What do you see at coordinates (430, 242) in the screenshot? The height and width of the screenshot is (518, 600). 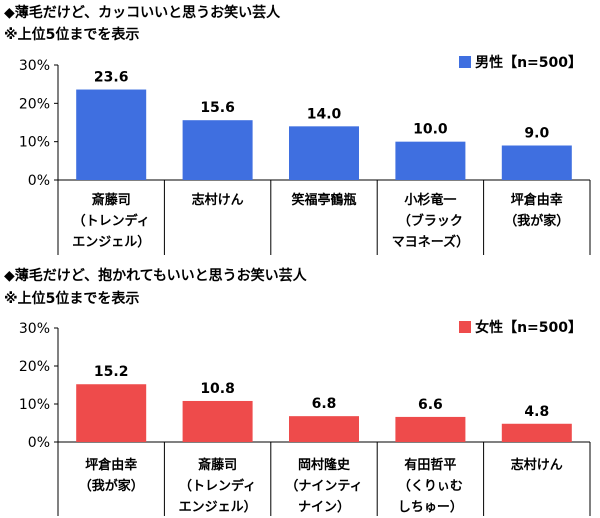 I see `x-tick-label: マヨネーズ）` at bounding box center [430, 242].